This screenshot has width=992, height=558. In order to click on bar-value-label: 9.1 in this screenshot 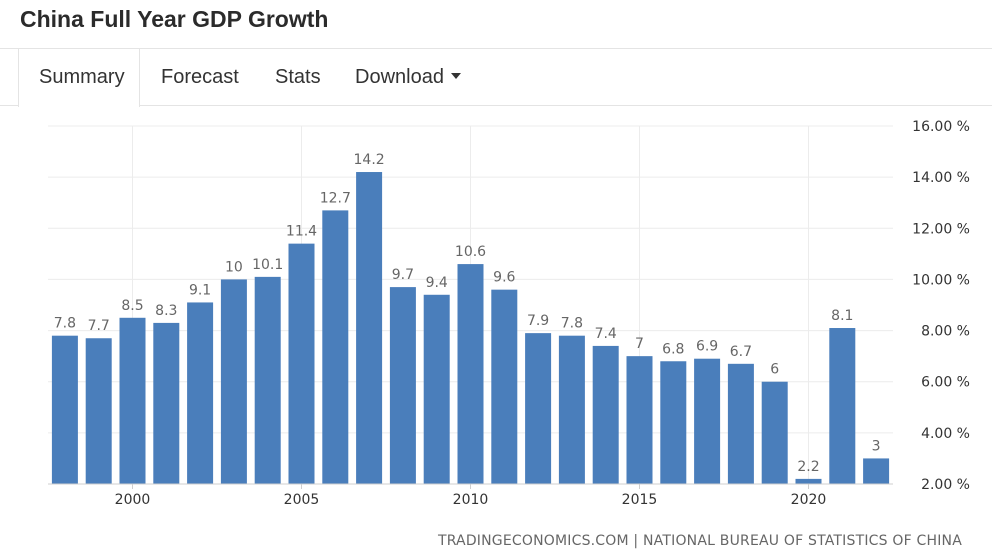, I will do `click(200, 290)`.